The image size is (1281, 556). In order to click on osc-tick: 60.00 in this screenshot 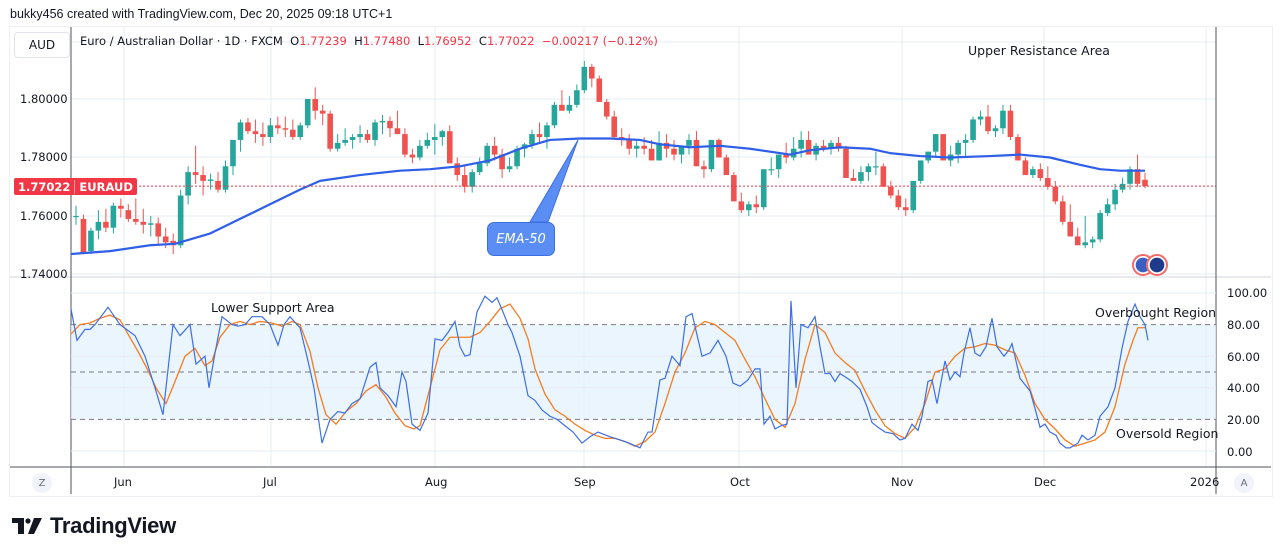, I will do `click(1243, 357)`.